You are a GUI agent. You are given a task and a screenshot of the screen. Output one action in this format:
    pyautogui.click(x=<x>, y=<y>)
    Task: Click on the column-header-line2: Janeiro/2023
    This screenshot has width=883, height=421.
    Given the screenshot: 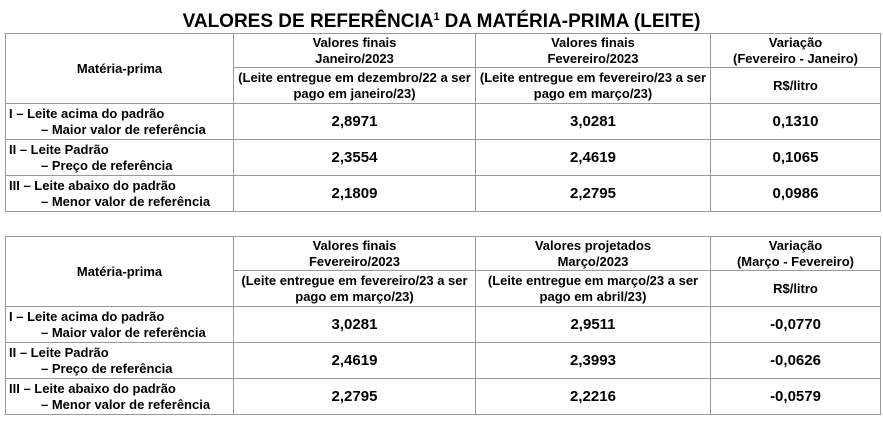 What is the action you would take?
    pyautogui.click(x=354, y=58)
    